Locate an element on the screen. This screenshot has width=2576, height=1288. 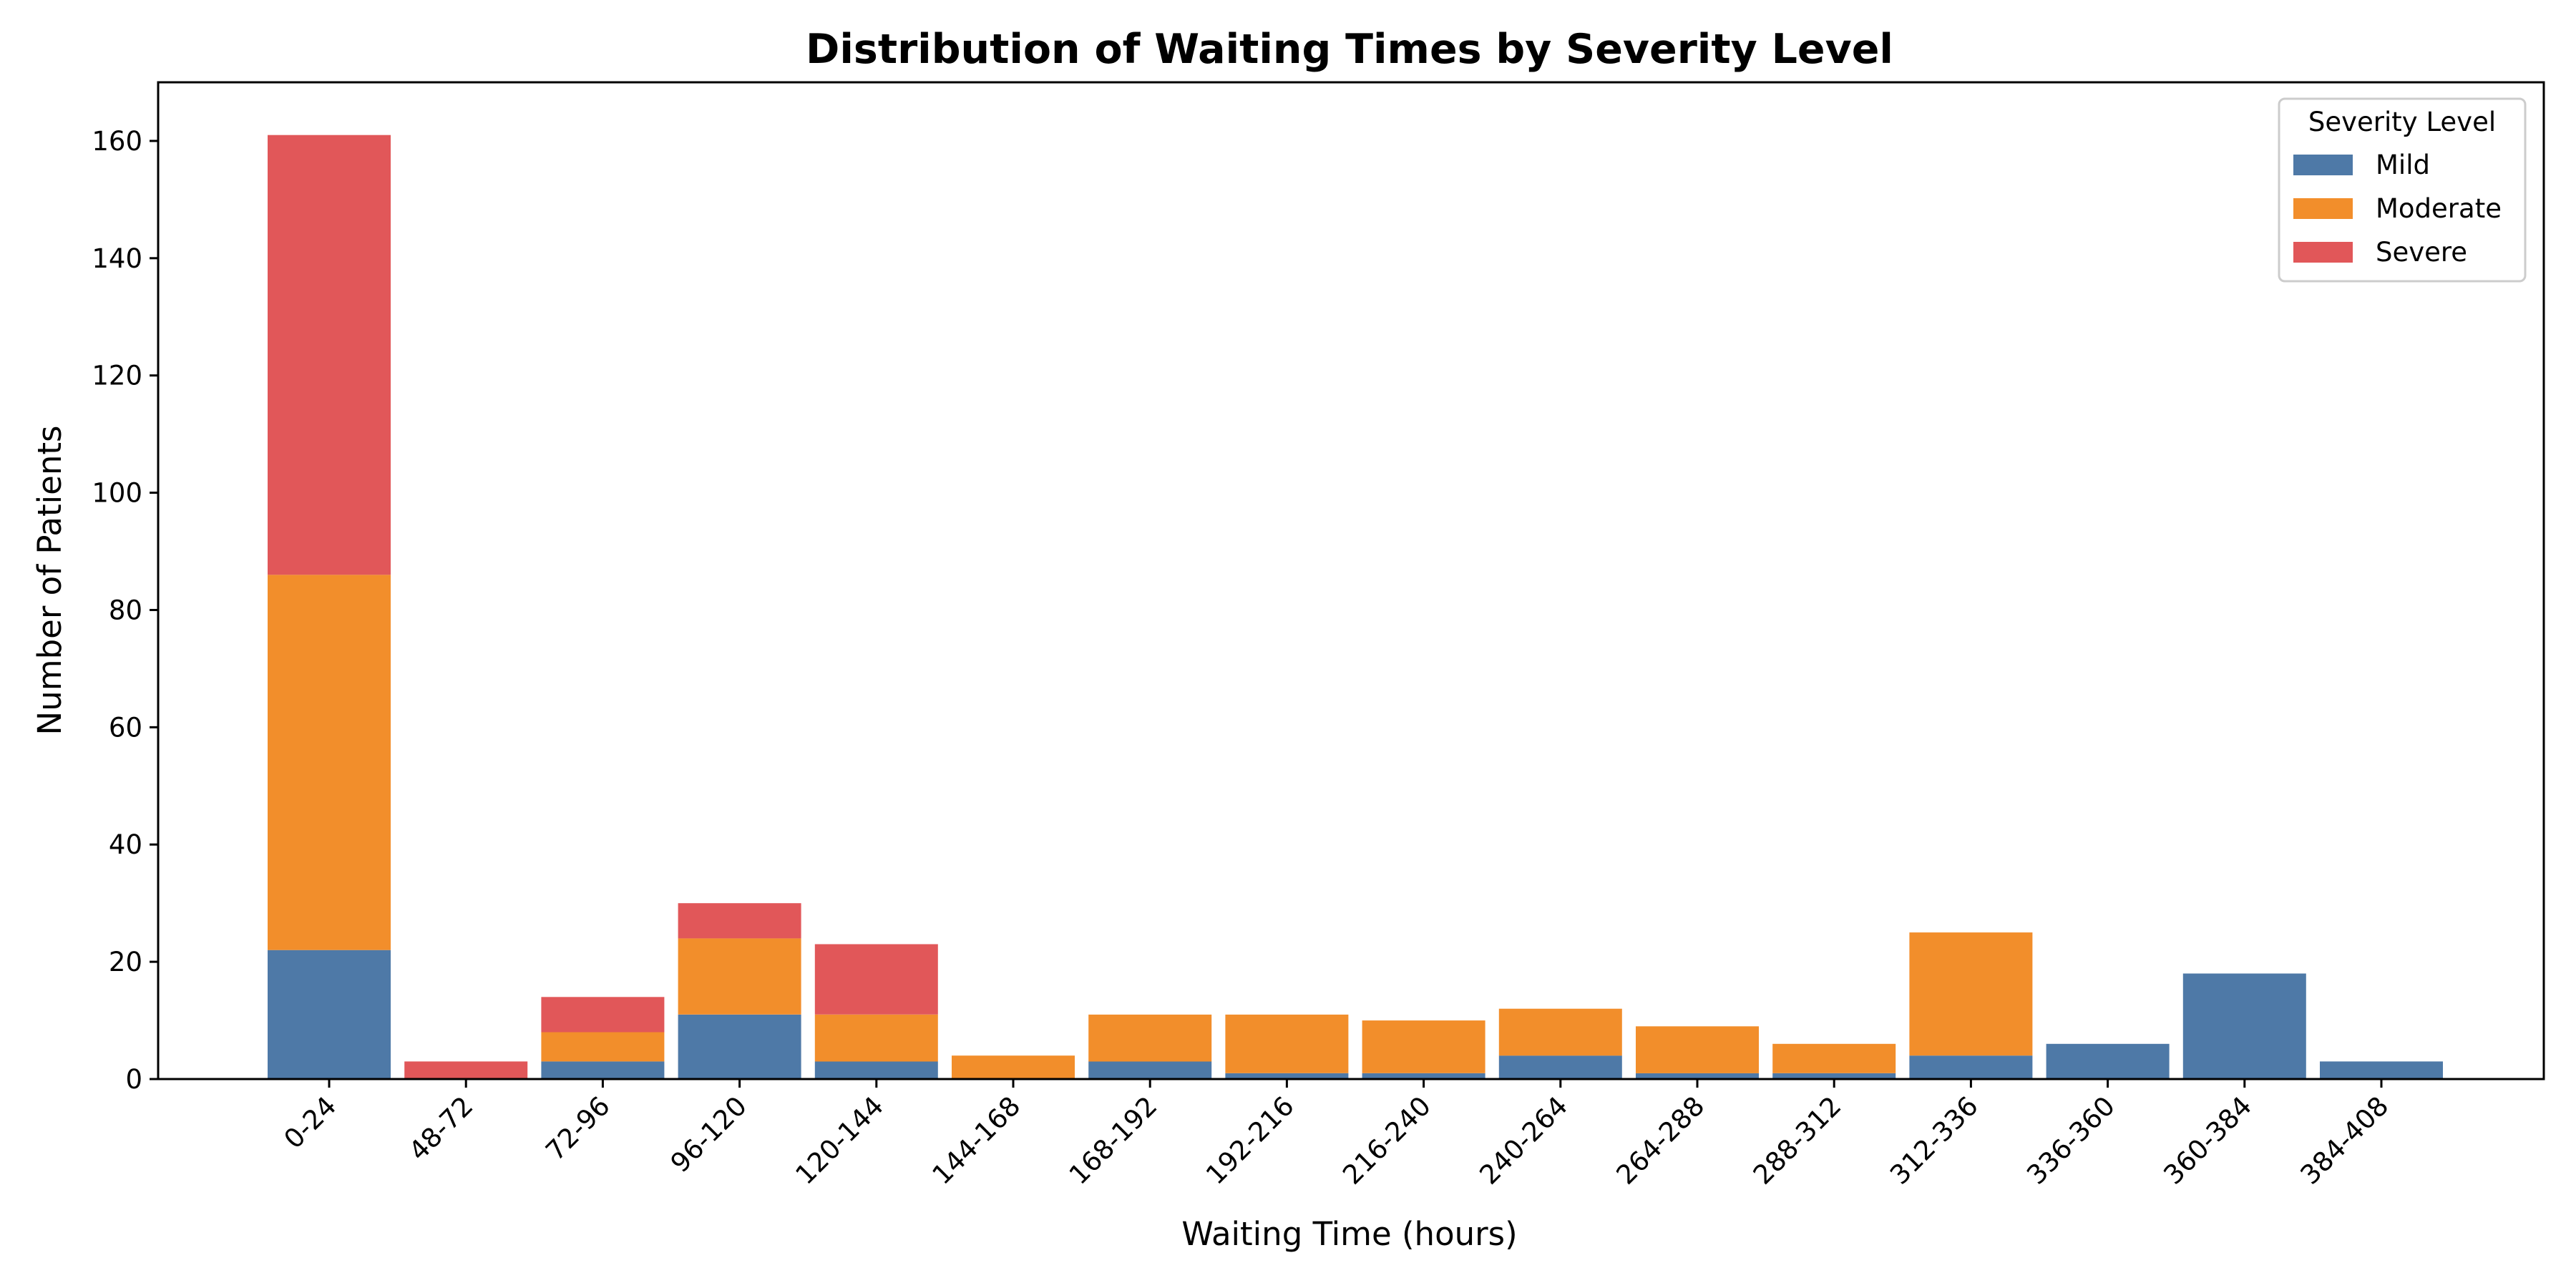
y-tick-label: 40 is located at coordinates (125, 844).